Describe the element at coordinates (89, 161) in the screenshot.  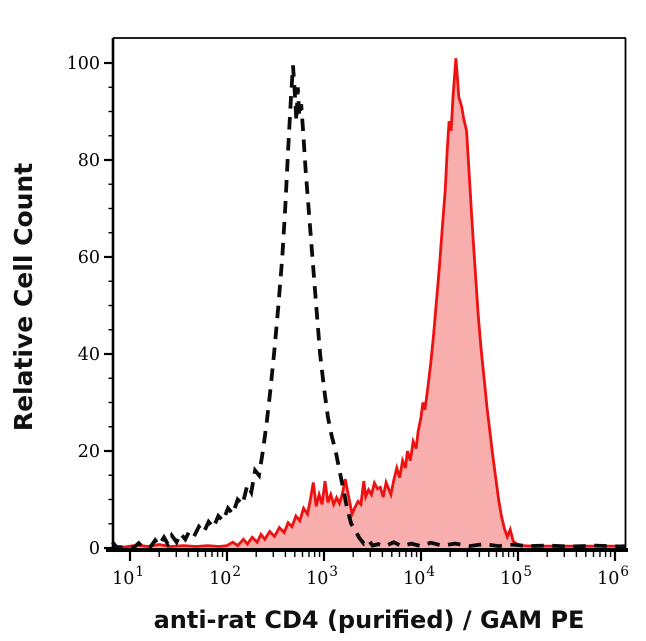
I see `y-tick-label: 80` at that location.